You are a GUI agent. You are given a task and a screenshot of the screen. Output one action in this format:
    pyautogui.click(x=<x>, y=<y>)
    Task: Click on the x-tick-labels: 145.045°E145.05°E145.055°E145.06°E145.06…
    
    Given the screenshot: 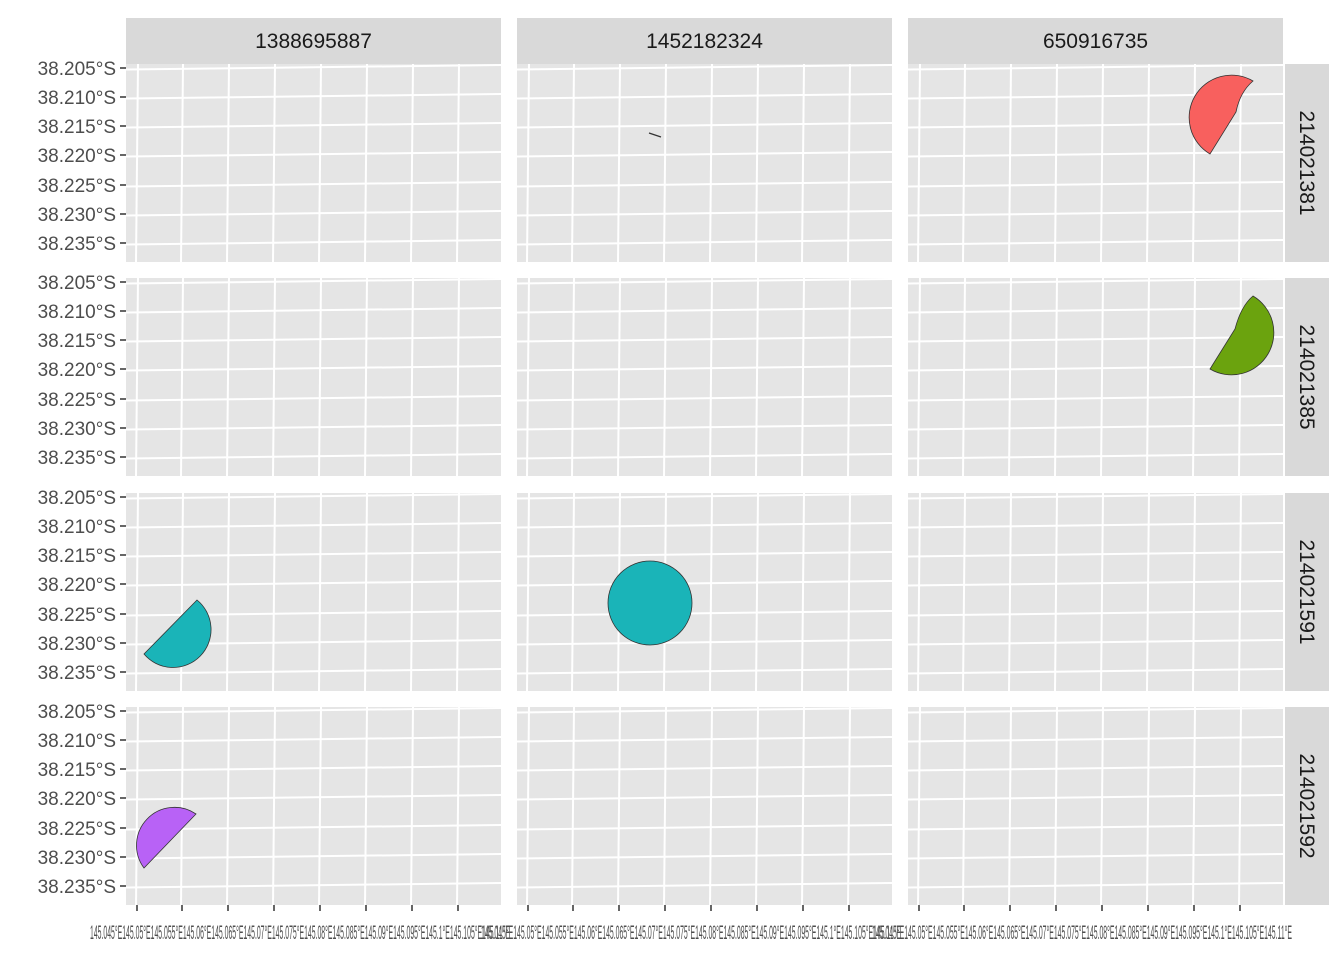 What is the action you would take?
    pyautogui.click(x=691, y=933)
    